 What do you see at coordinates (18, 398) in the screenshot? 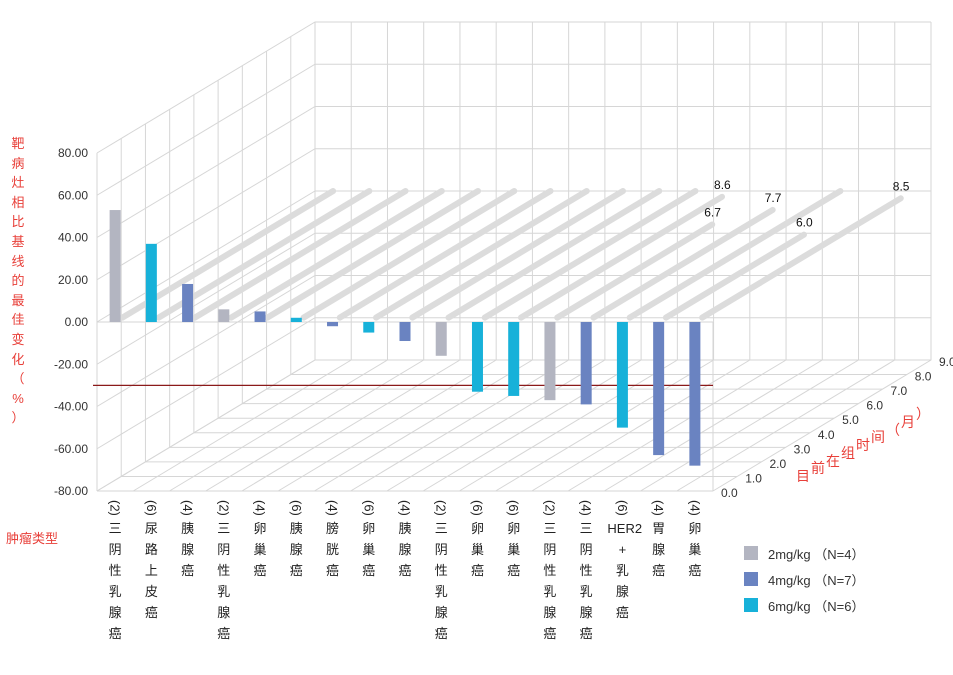
I see `y-axis-title-char: %` at bounding box center [18, 398].